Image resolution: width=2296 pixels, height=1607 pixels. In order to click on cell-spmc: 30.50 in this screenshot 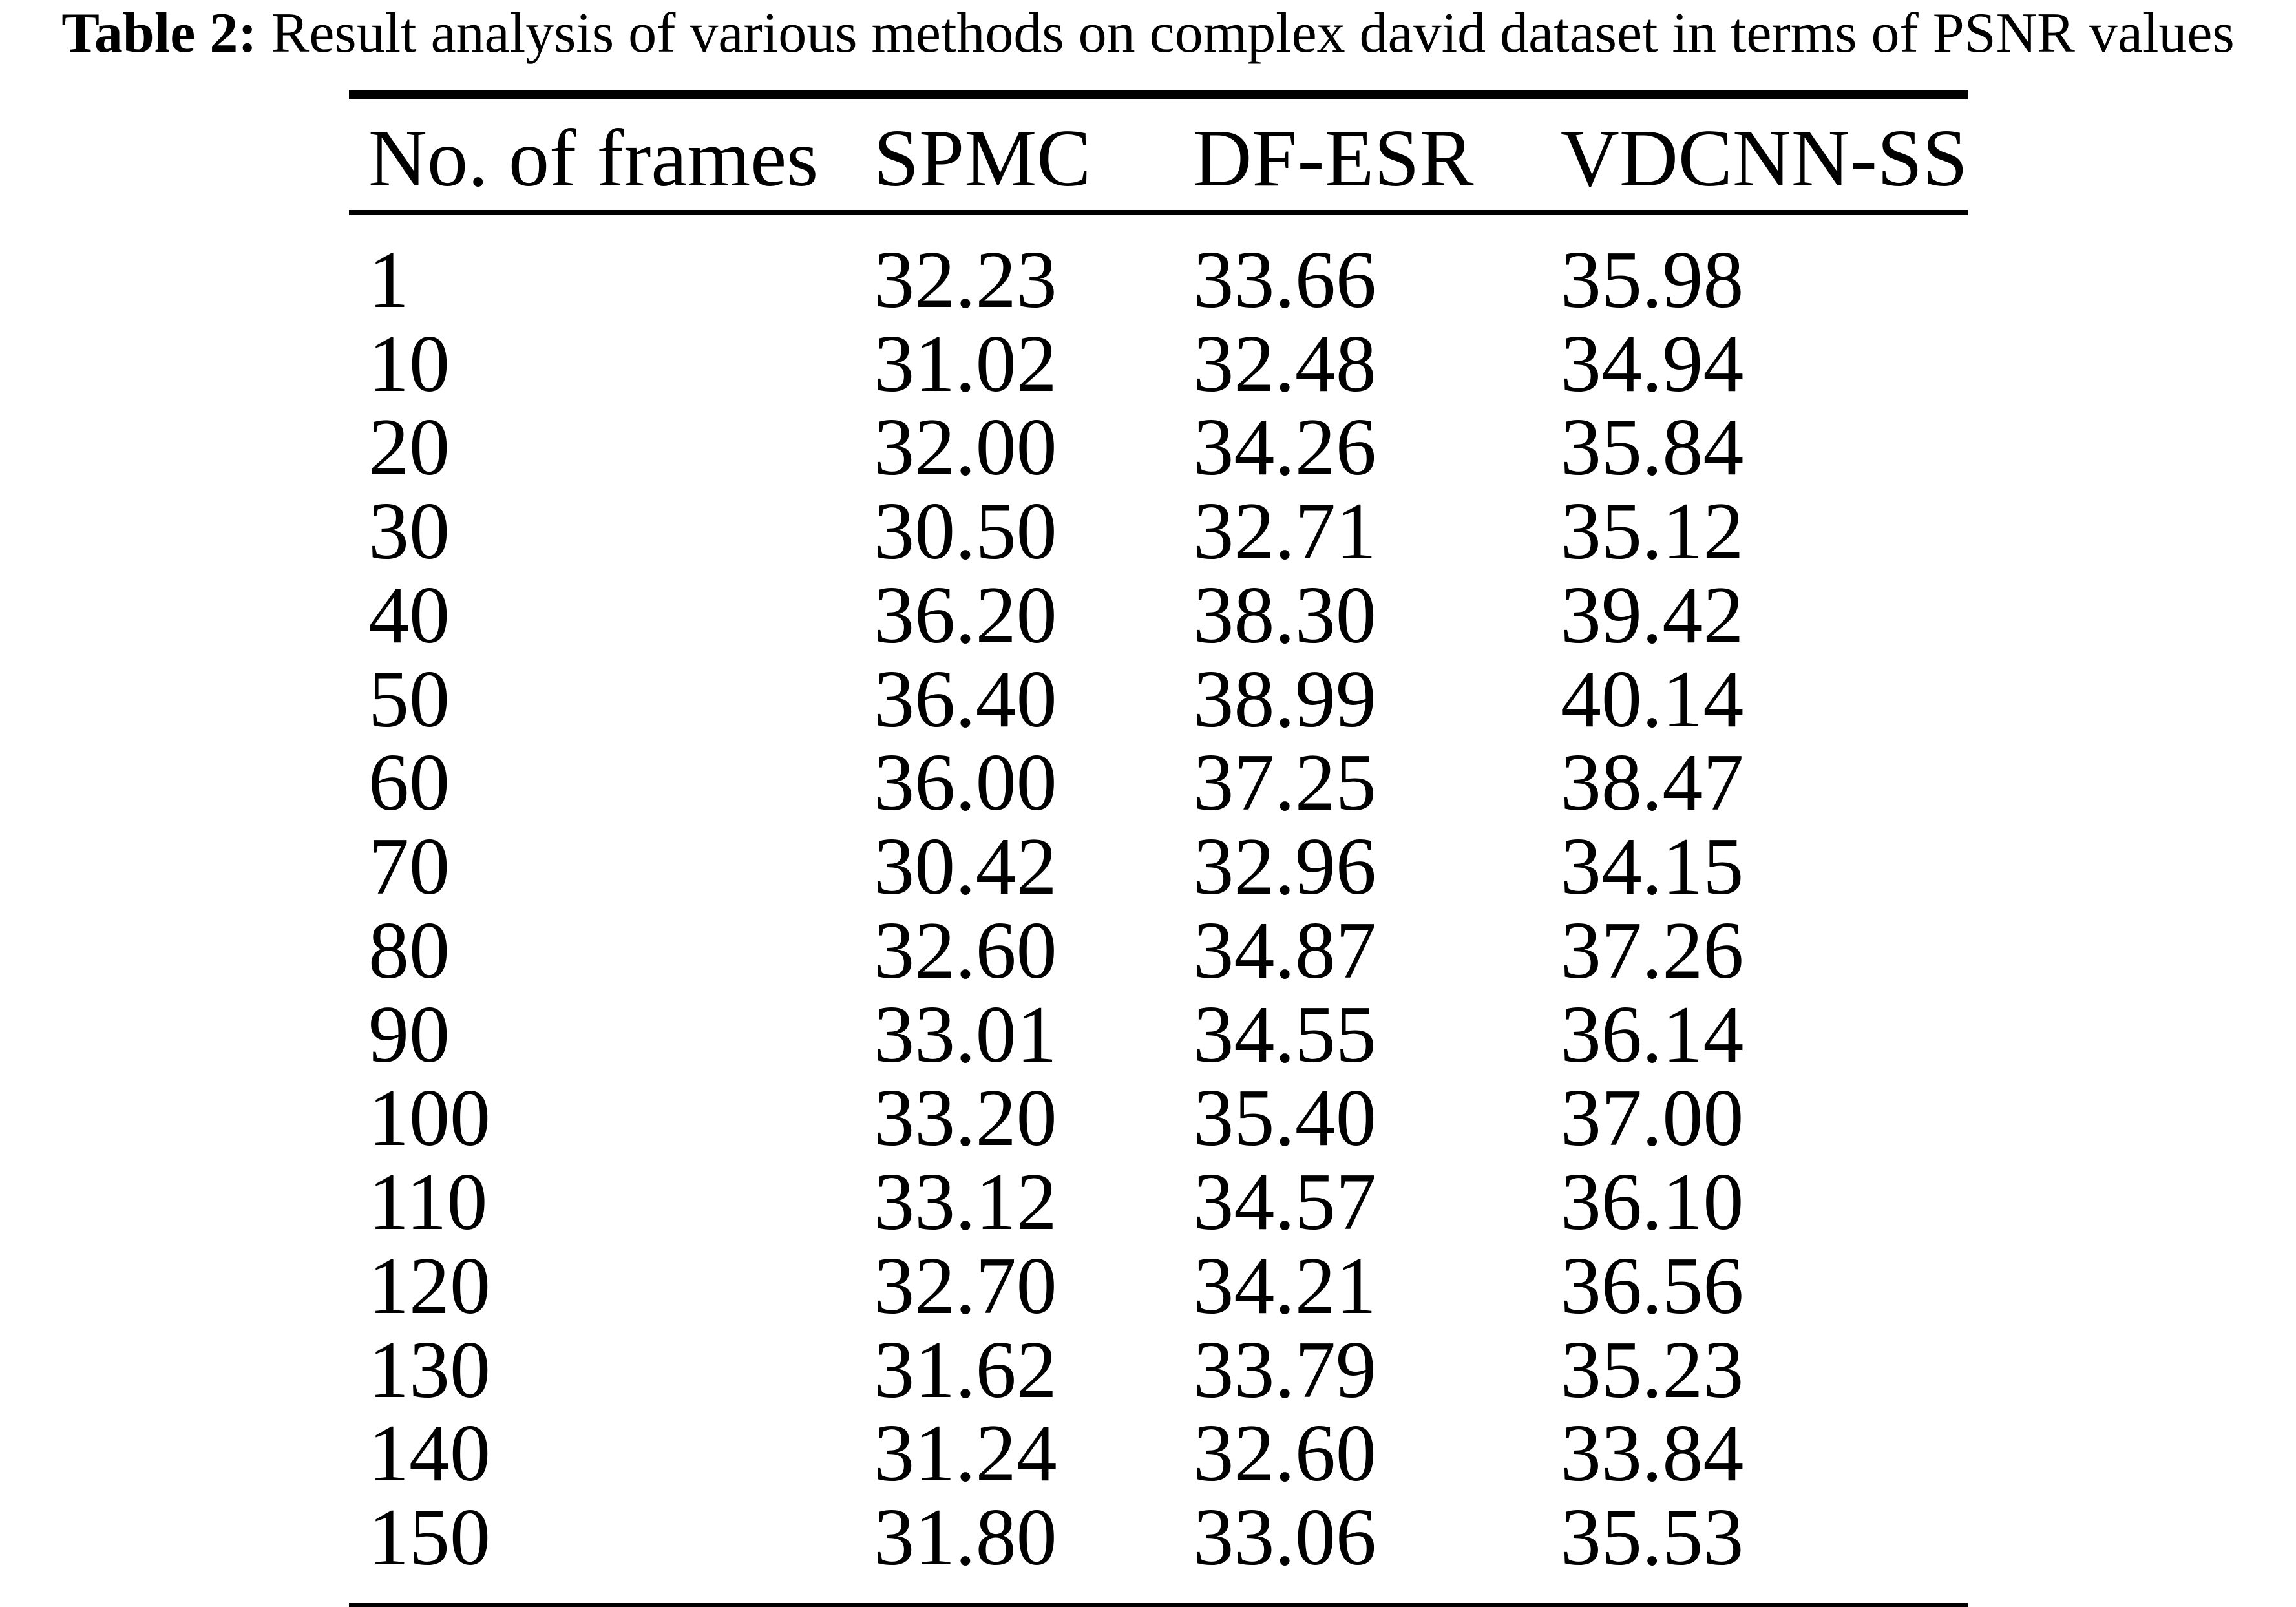, I will do `click(965, 532)`.